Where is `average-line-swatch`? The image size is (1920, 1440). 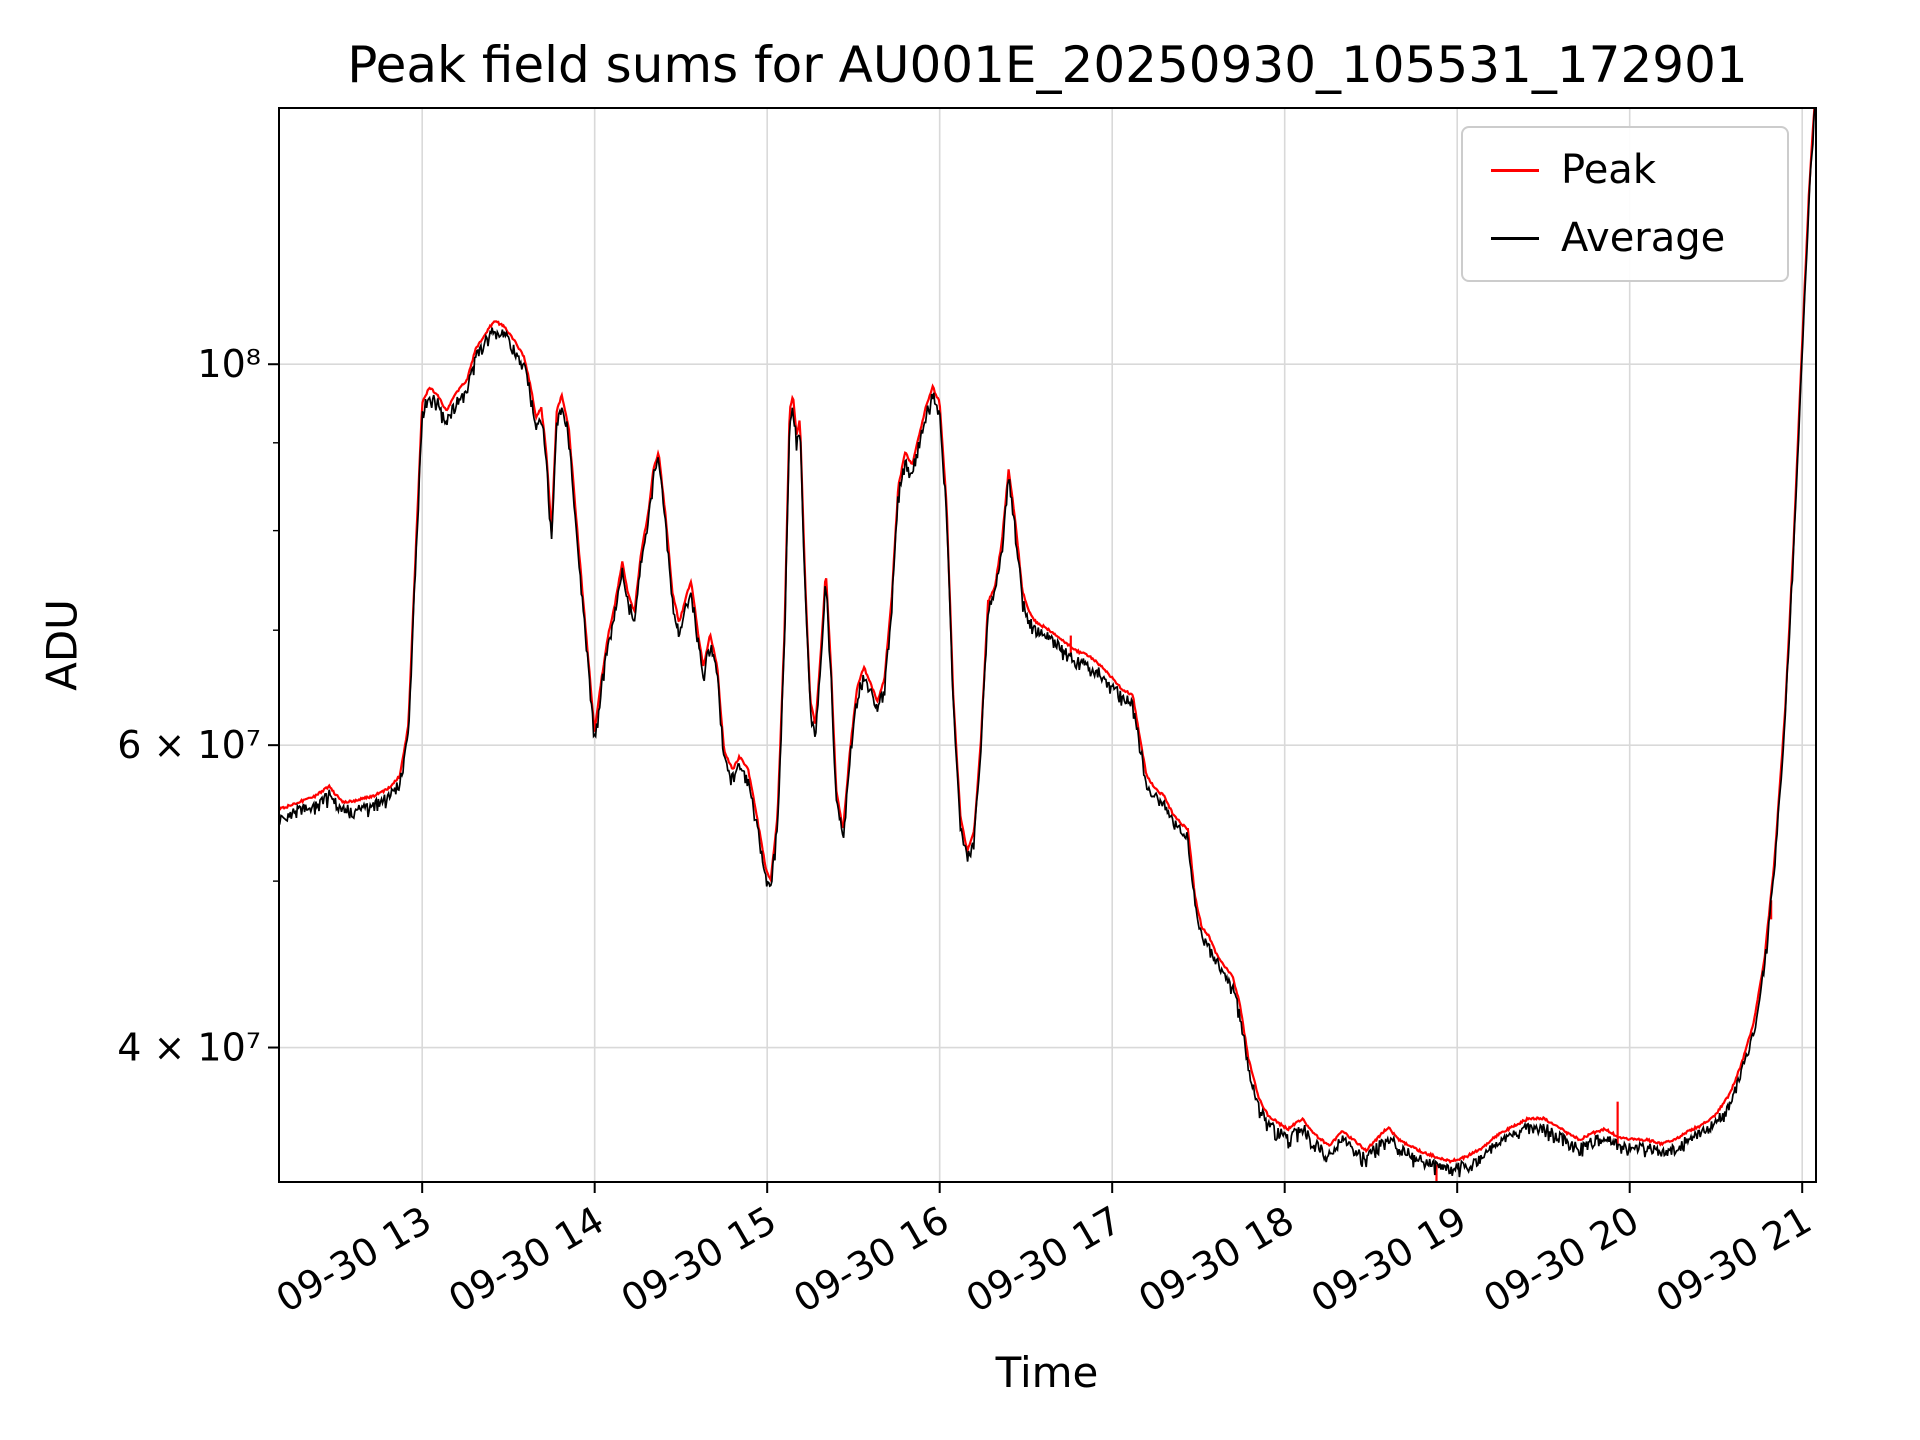 average-line-swatch is located at coordinates (1515, 238).